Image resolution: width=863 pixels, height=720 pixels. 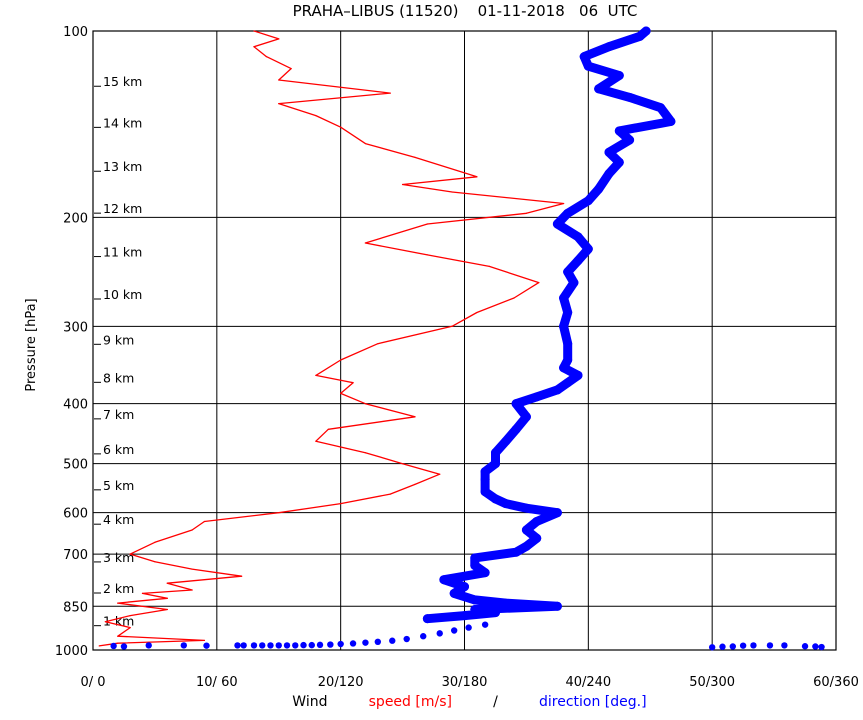 I want to click on height-label: 4 km, so click(x=118, y=519).